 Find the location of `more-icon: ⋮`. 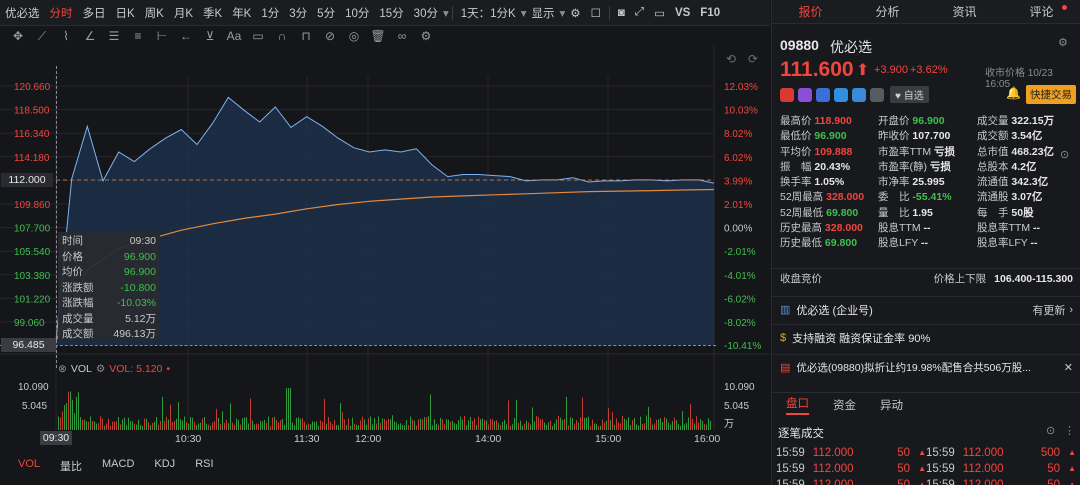

more-icon: ⋮ is located at coordinates (1069, 431).